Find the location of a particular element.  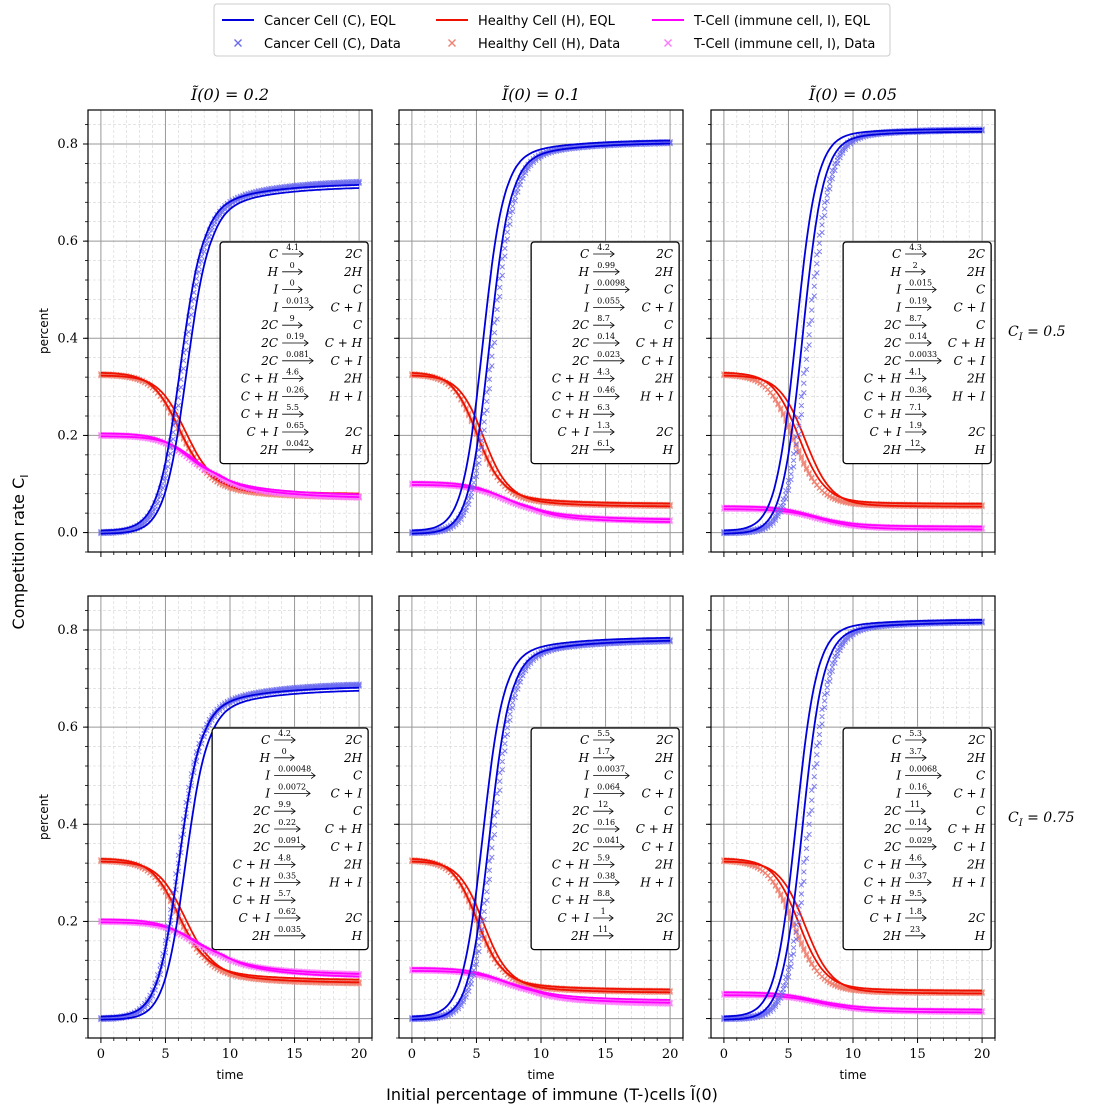

legend-label: Cancer Cell (C), EQL is located at coordinates (330, 21).